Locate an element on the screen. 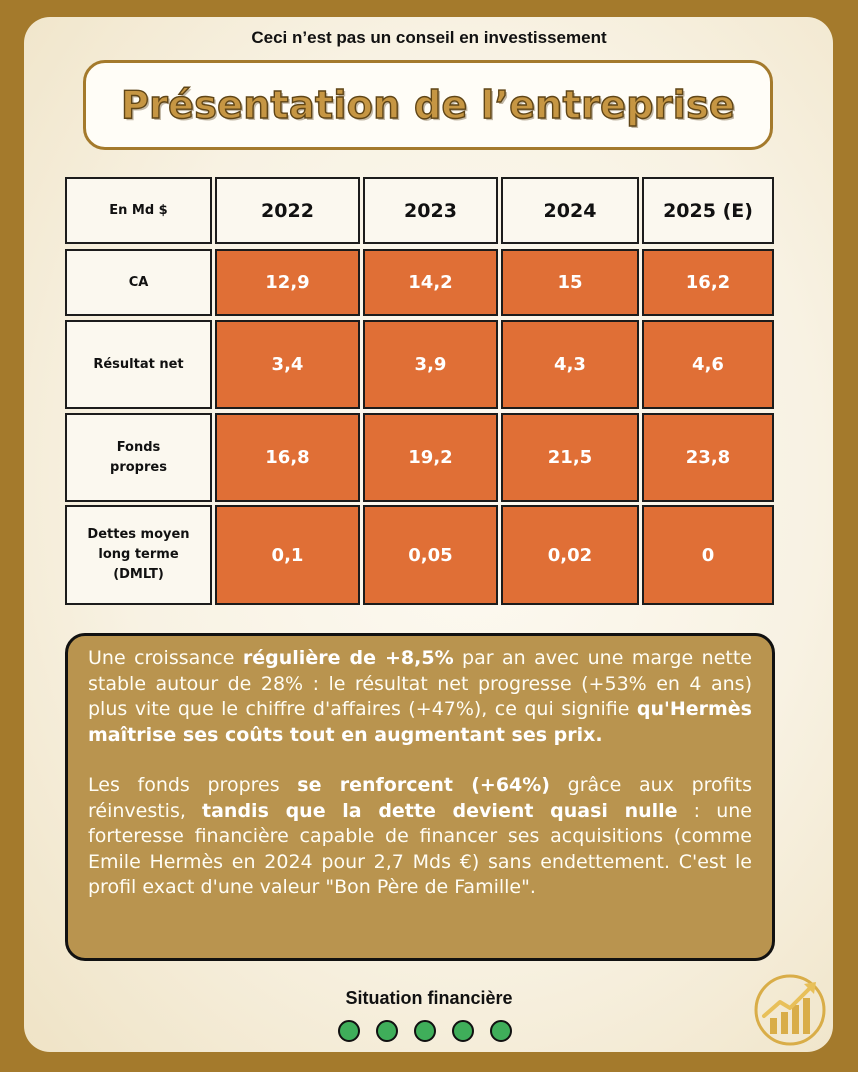 The image size is (858, 1072). table-cell: 16,2 is located at coordinates (708, 282).